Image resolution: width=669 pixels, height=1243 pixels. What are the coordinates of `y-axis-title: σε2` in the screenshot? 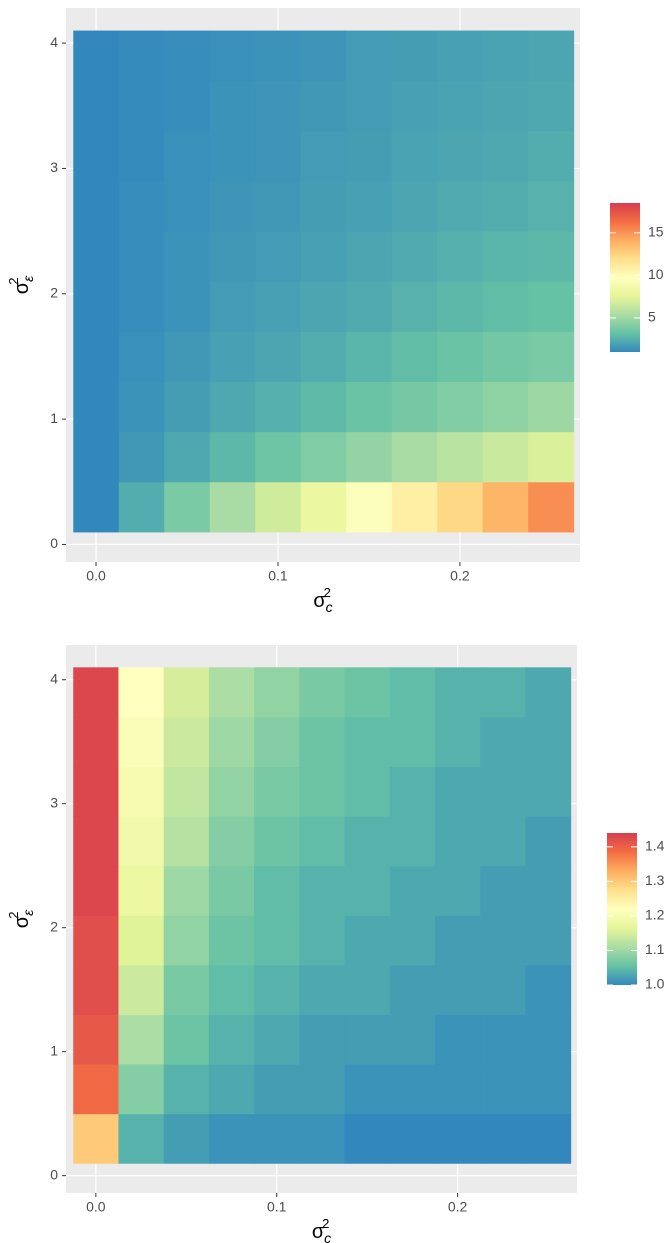 It's located at (21, 284).